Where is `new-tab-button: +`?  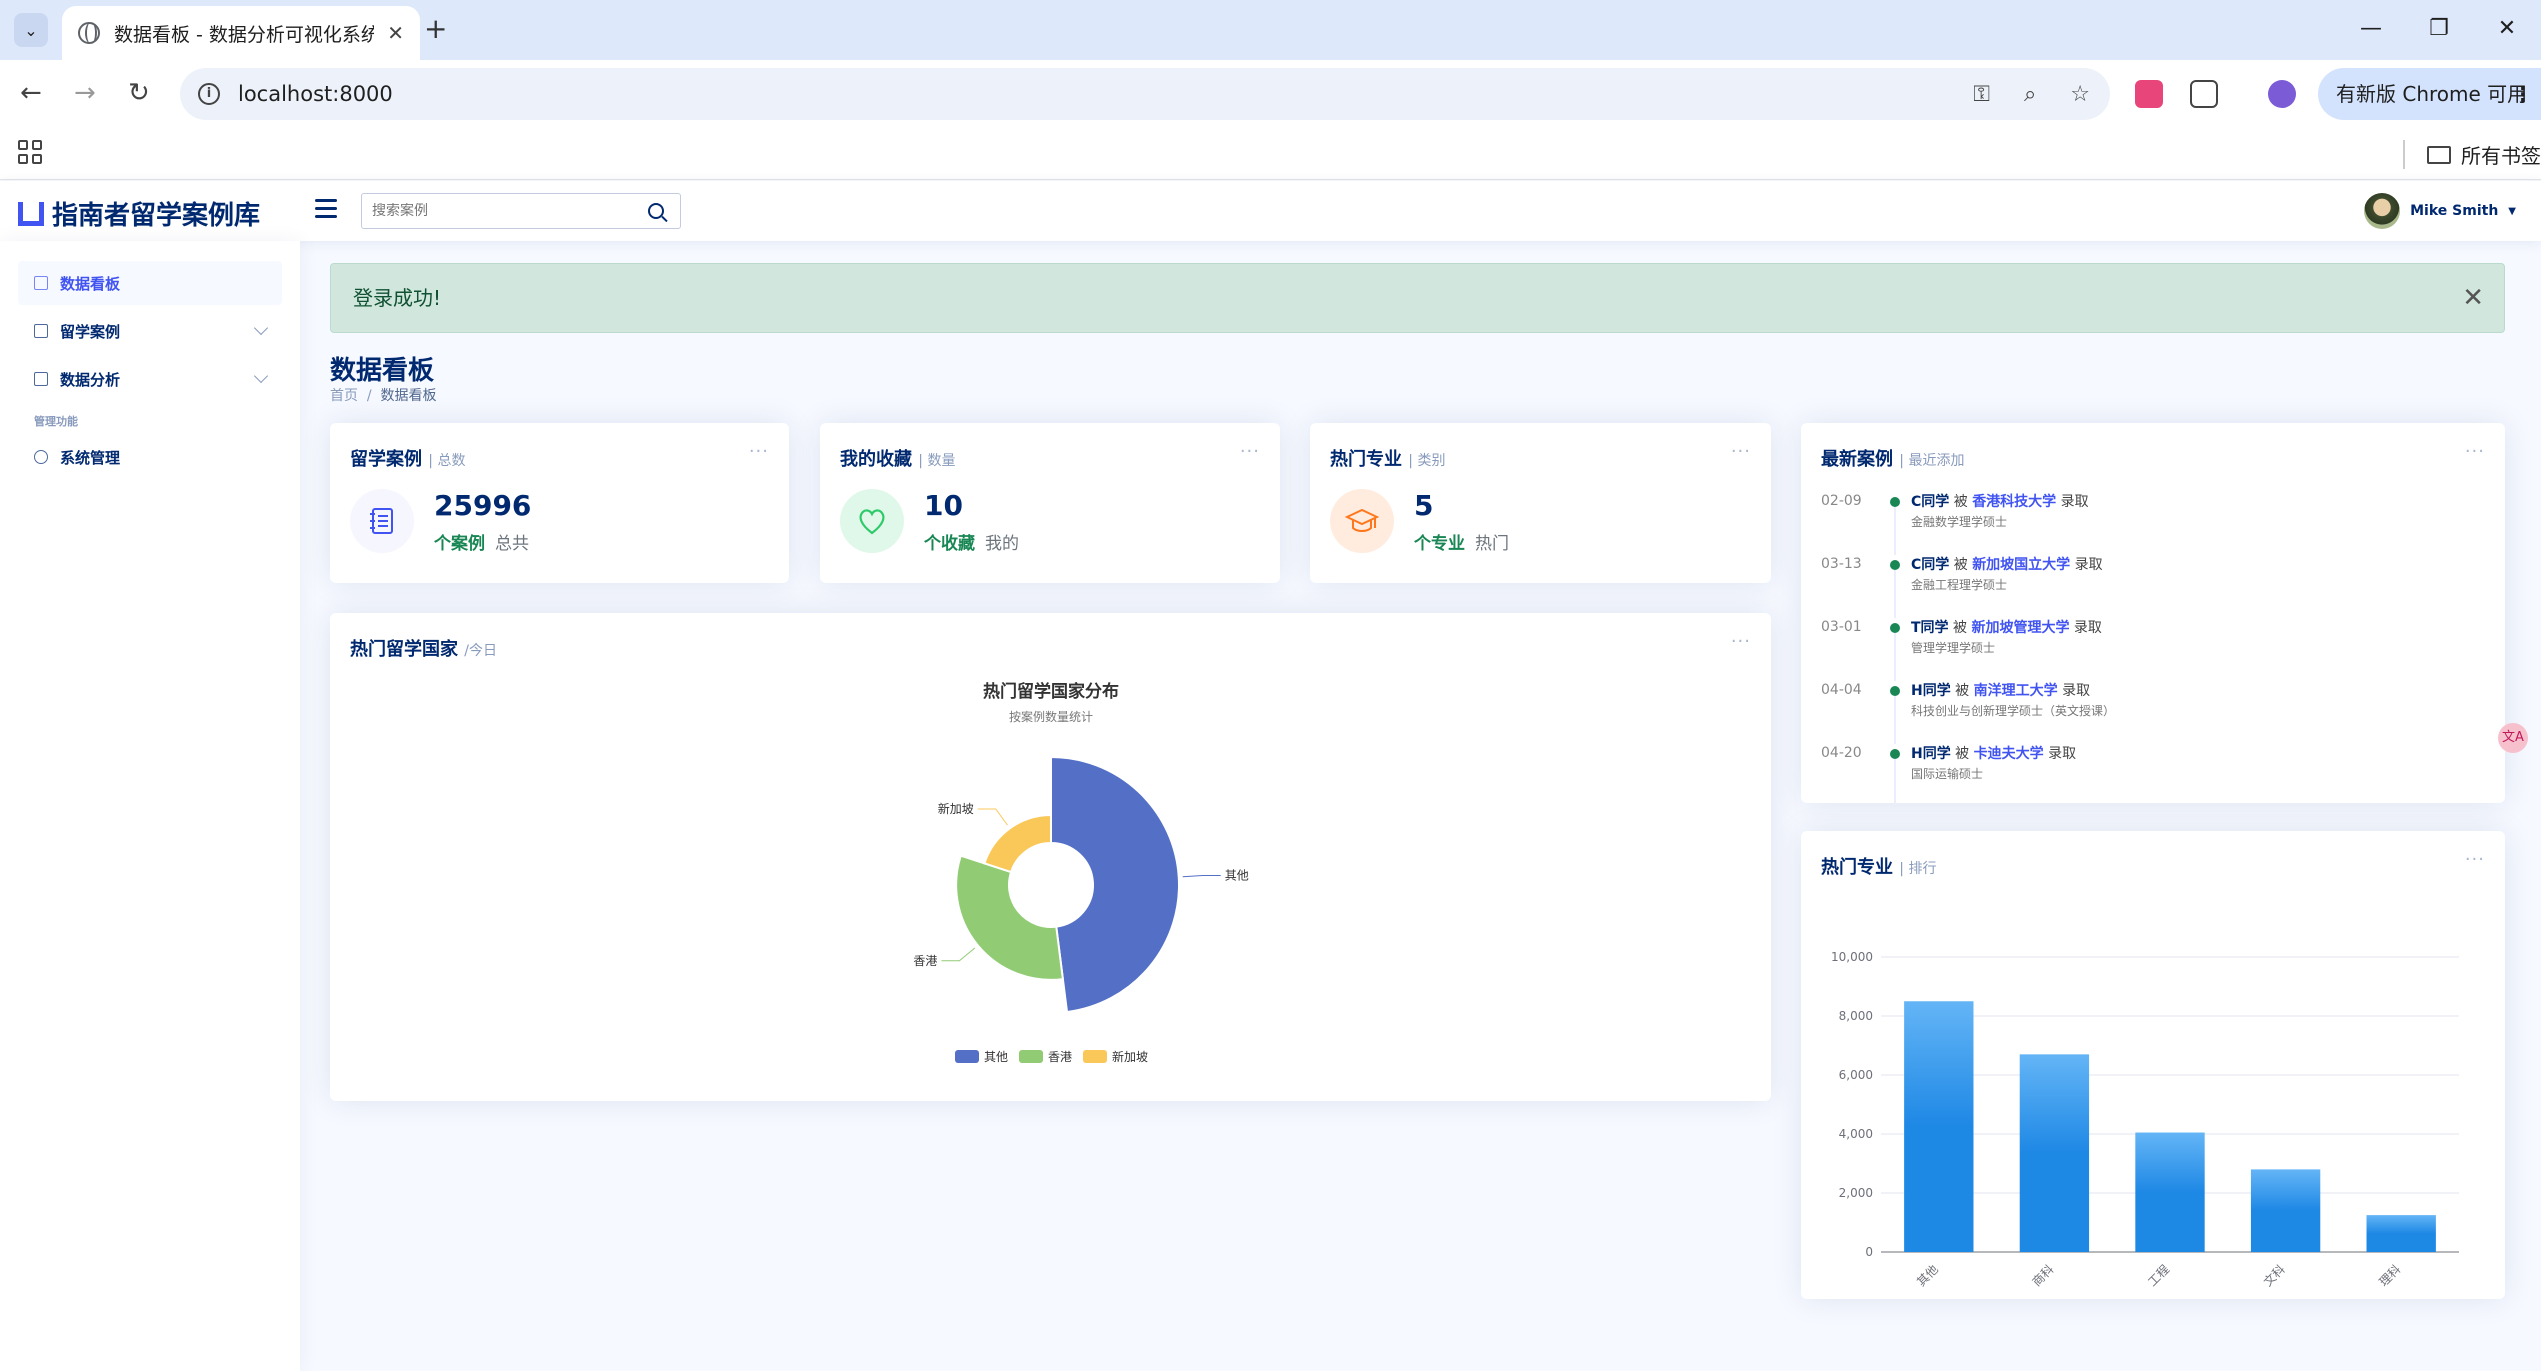 new-tab-button: + is located at coordinates (436, 28).